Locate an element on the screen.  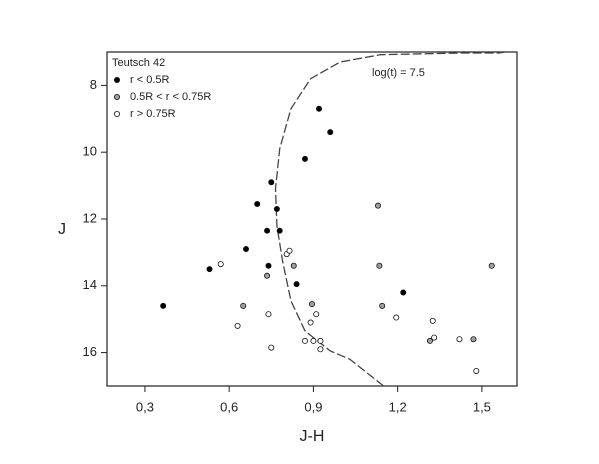
legend-title: Teutsch 42 is located at coordinates (138, 63).